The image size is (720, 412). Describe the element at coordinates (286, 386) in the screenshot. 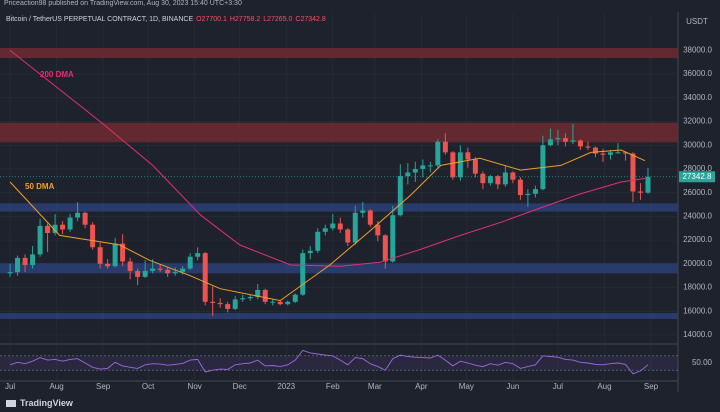

I see `x-tick-label: 2023` at that location.